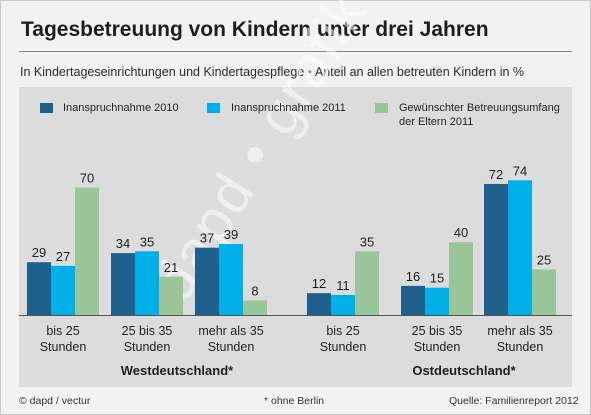 This screenshot has width=591, height=415. What do you see at coordinates (177, 370) in the screenshot?
I see `group-label-west: Westdeutschland*` at bounding box center [177, 370].